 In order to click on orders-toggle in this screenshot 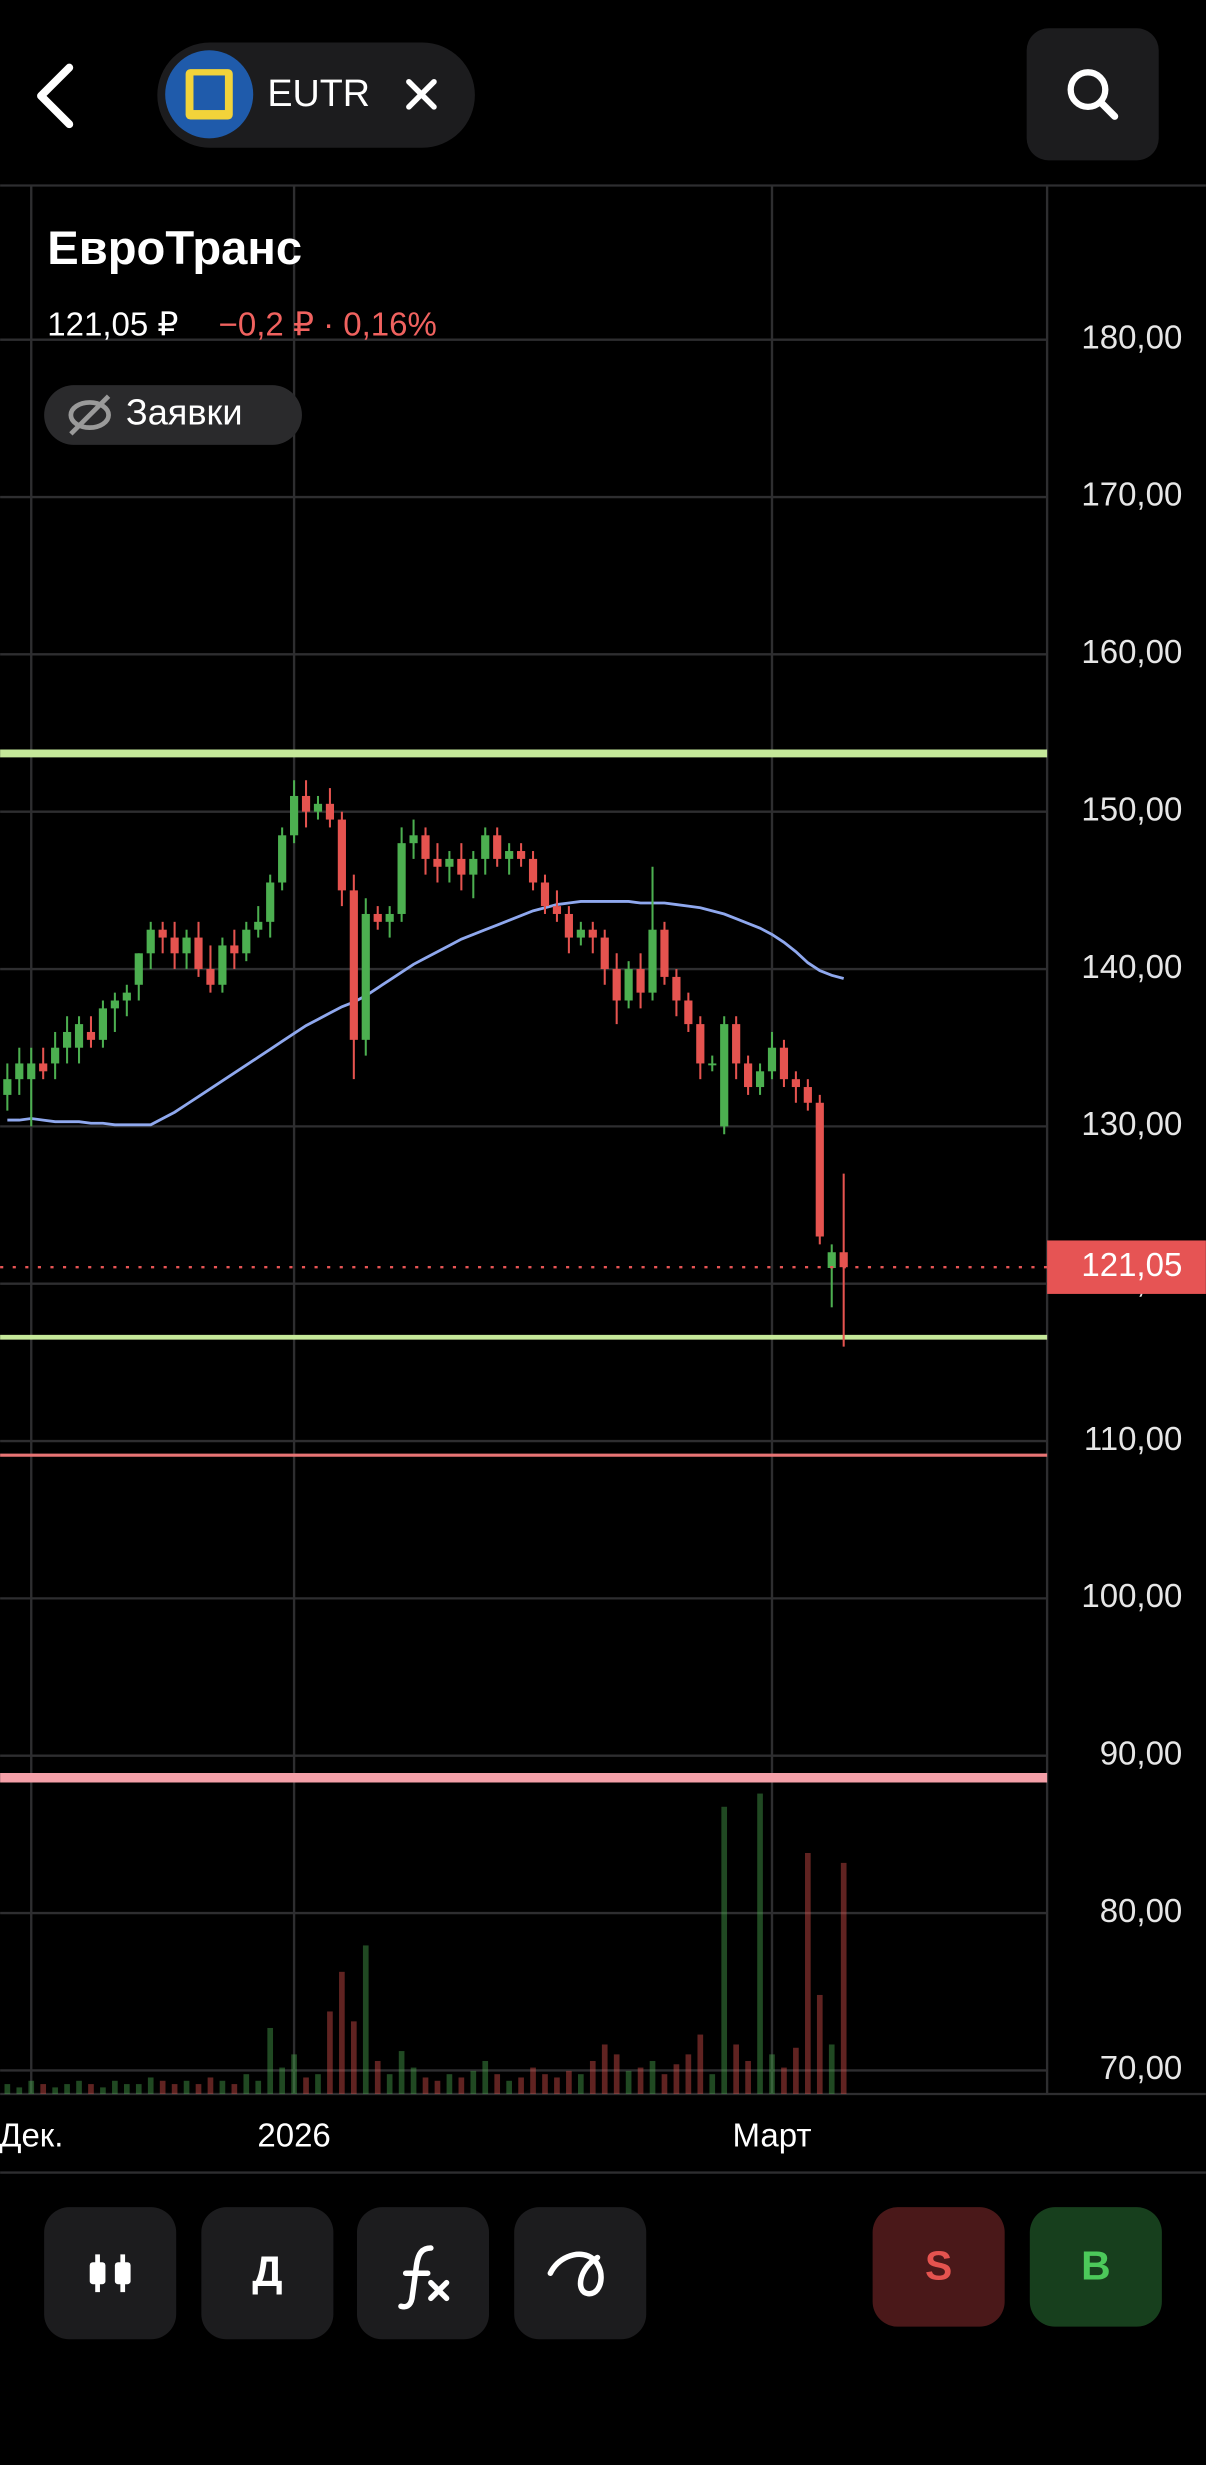, I will do `click(173, 415)`.